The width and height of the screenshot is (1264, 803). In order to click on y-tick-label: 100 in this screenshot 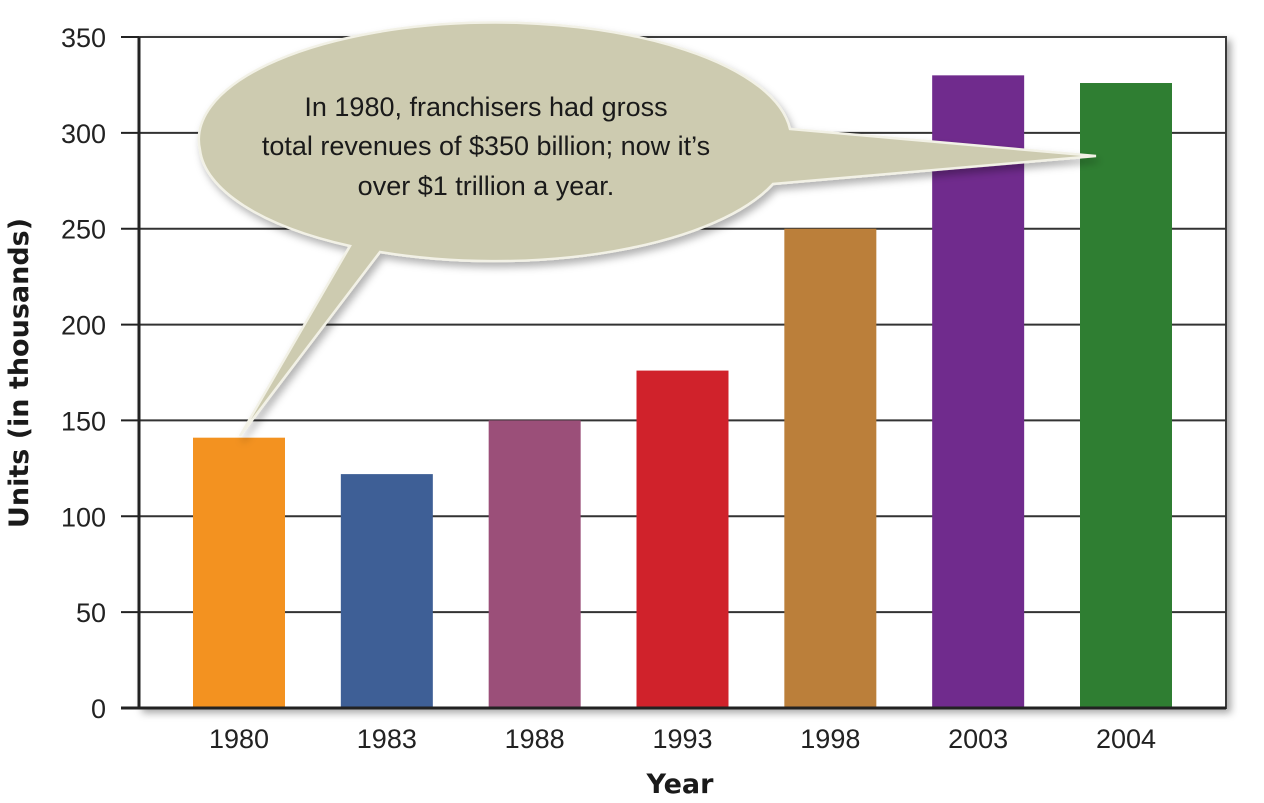, I will do `click(83, 517)`.